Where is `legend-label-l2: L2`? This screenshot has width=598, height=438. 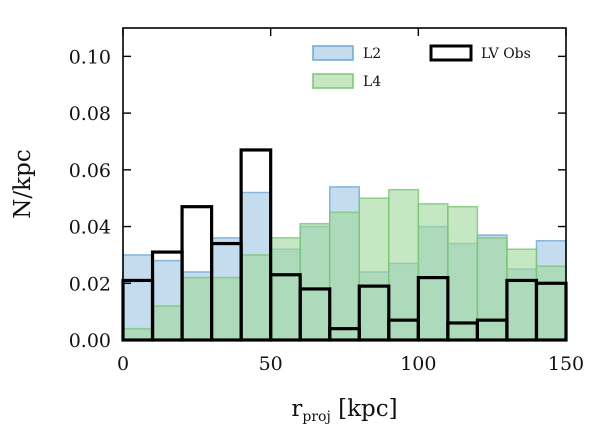 legend-label-l2: L2 is located at coordinates (372, 54).